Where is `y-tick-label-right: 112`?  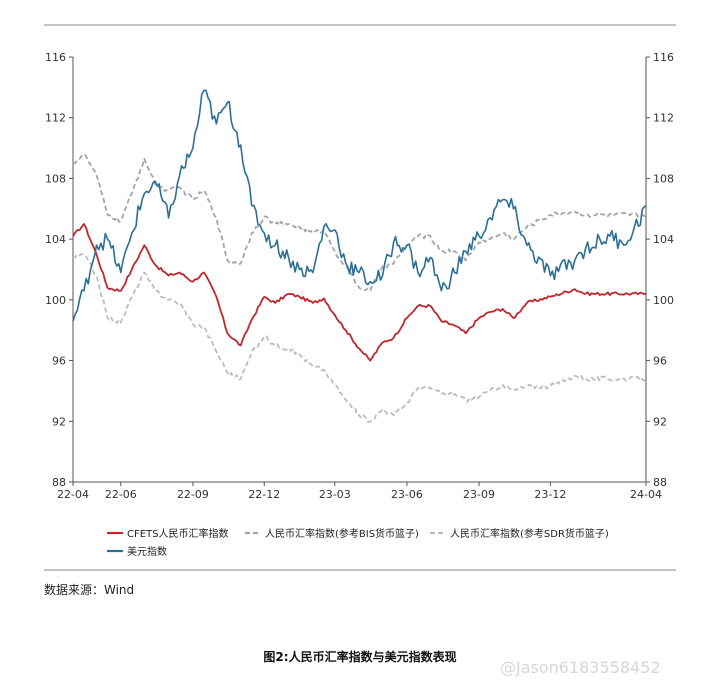 y-tick-label-right: 112 is located at coordinates (663, 118).